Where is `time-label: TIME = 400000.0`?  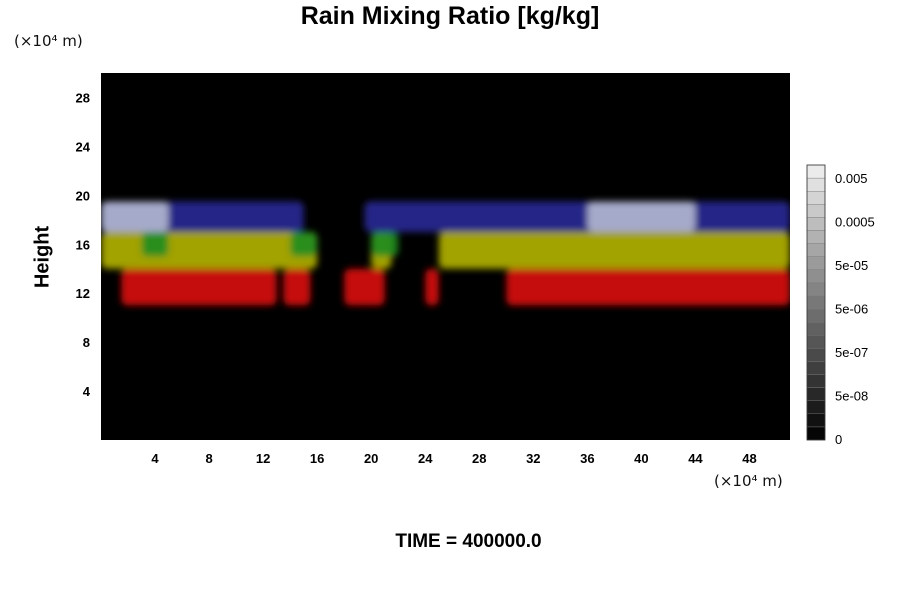
time-label: TIME = 400000.0 is located at coordinates (468, 541).